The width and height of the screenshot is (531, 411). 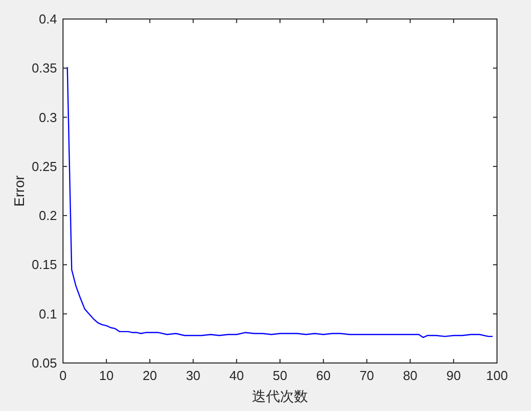 What do you see at coordinates (47, 19) in the screenshot?
I see `y-tick-label: 0.4` at bounding box center [47, 19].